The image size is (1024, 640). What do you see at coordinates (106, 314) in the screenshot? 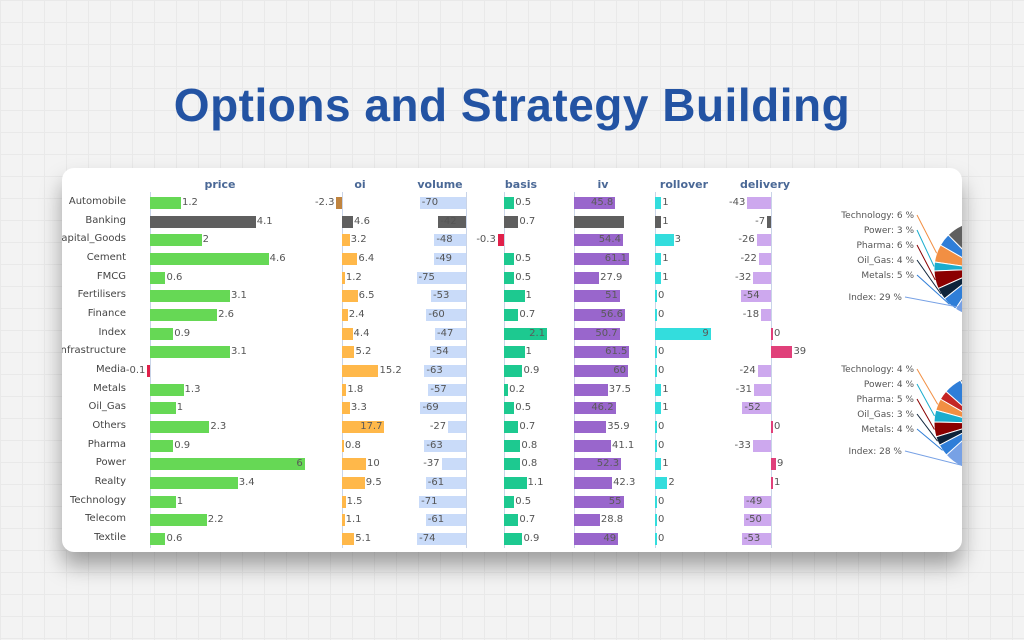
I see `row-label: Finance` at bounding box center [106, 314].